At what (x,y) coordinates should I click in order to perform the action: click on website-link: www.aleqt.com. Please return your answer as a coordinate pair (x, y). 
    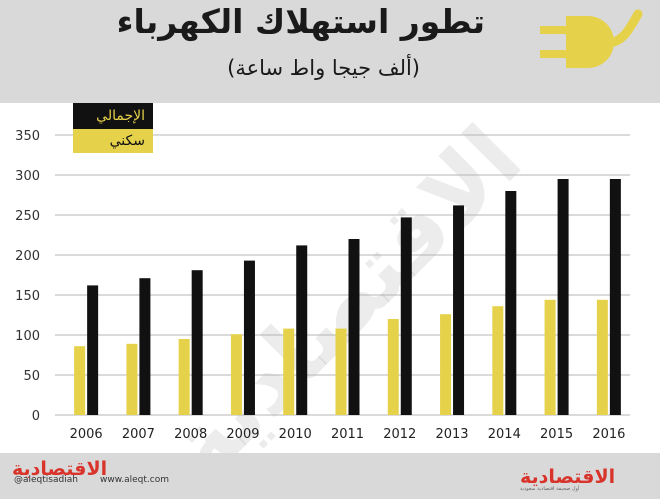
    Looking at the image, I should click on (134, 480).